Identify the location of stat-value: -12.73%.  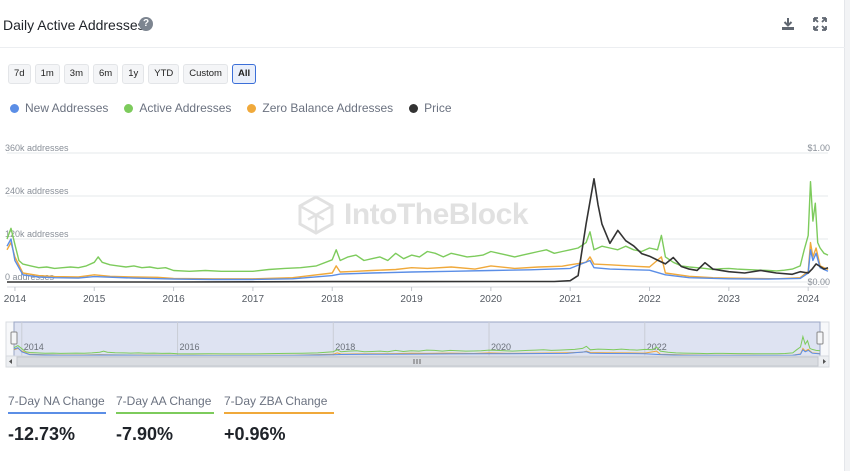
(42, 434).